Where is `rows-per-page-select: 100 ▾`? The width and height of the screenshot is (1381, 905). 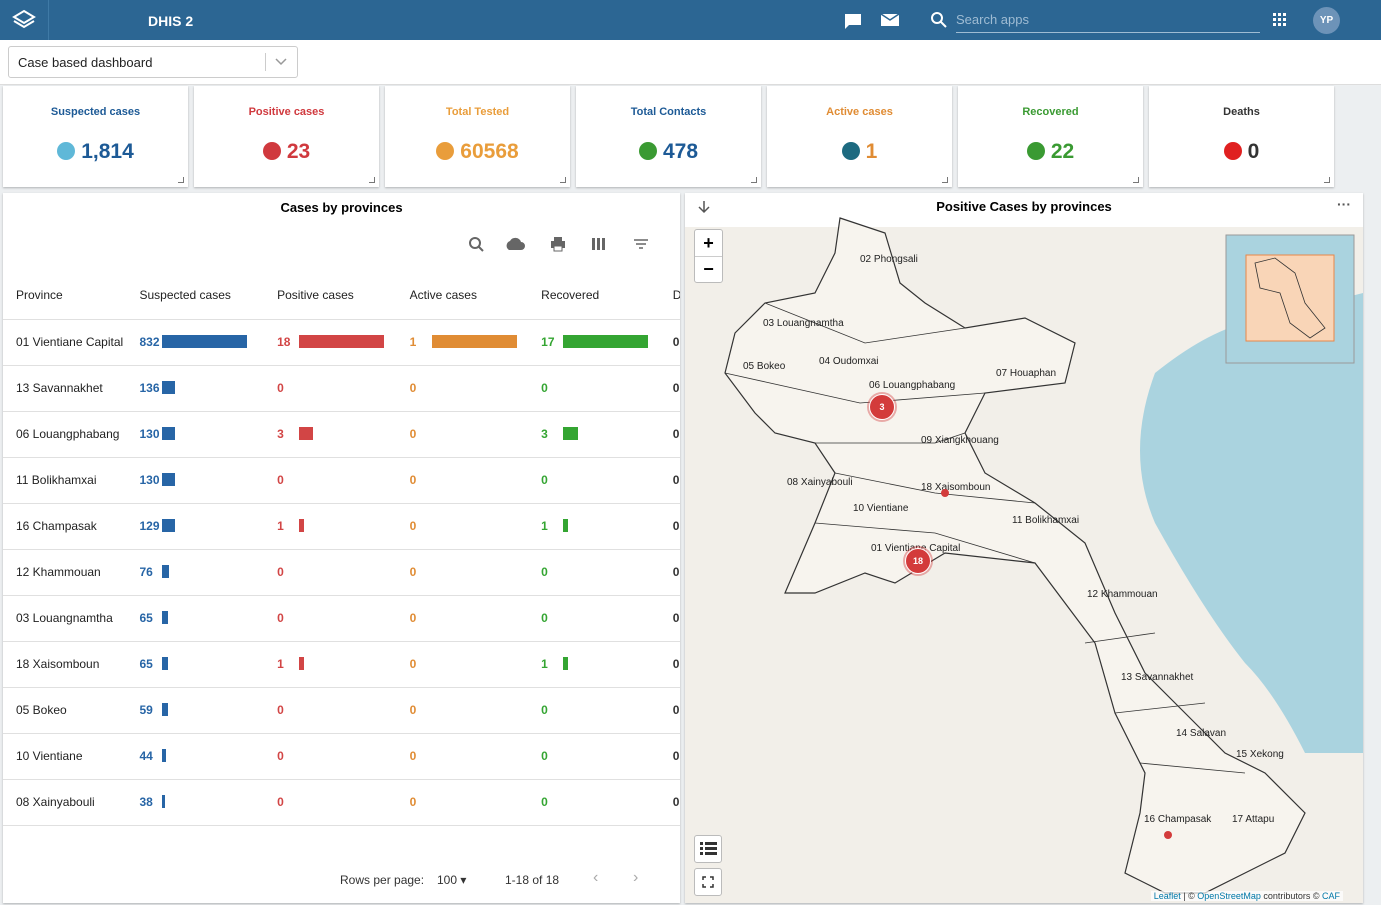 rows-per-page-select: 100 ▾ is located at coordinates (451, 880).